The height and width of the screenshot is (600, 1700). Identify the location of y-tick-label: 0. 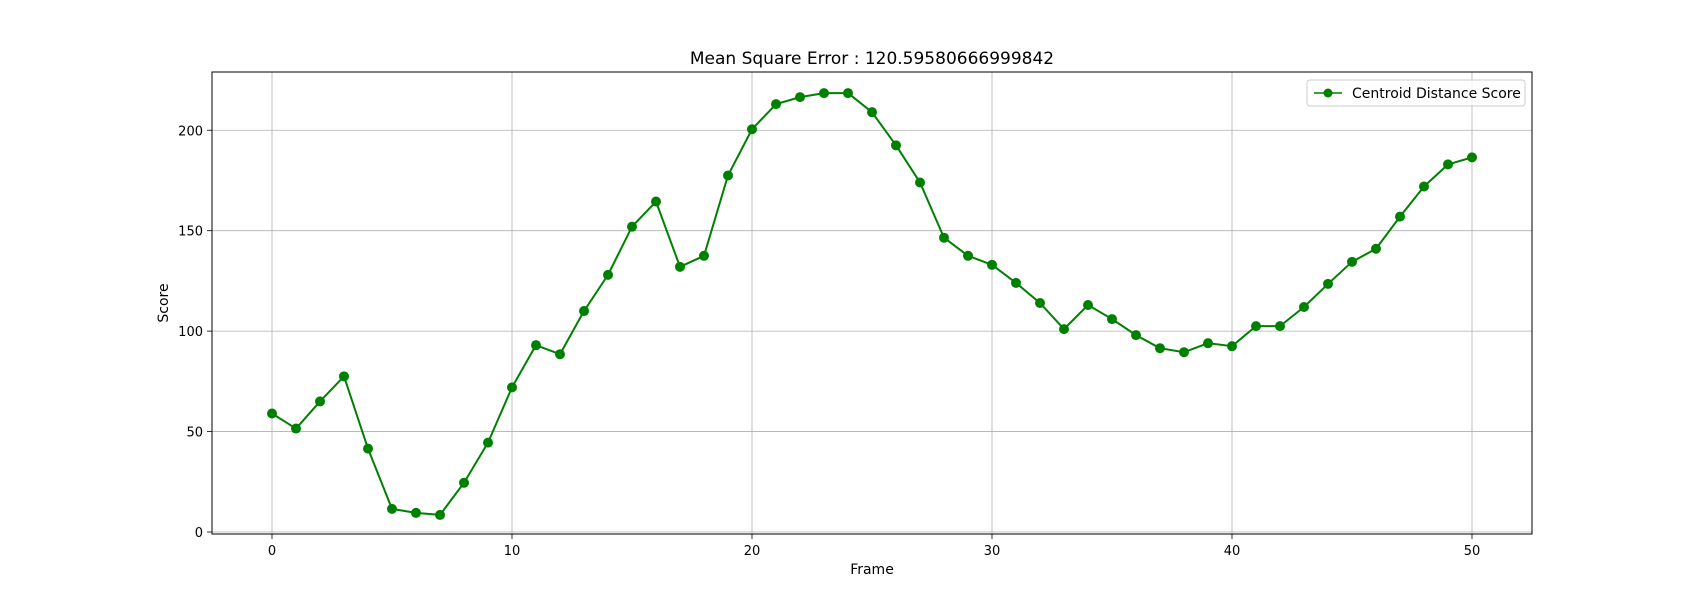
(199, 533).